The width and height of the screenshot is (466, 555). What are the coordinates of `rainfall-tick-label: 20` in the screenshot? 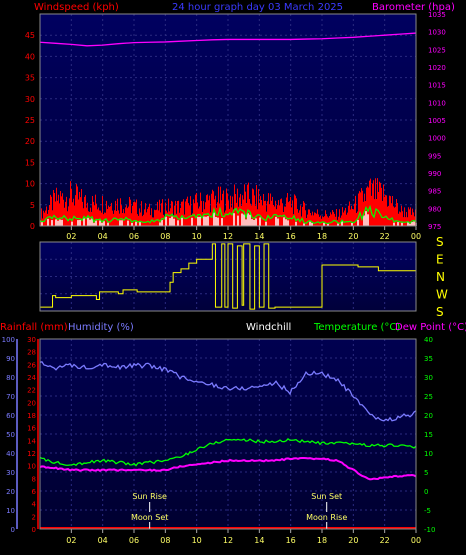 It's located at (31, 403).